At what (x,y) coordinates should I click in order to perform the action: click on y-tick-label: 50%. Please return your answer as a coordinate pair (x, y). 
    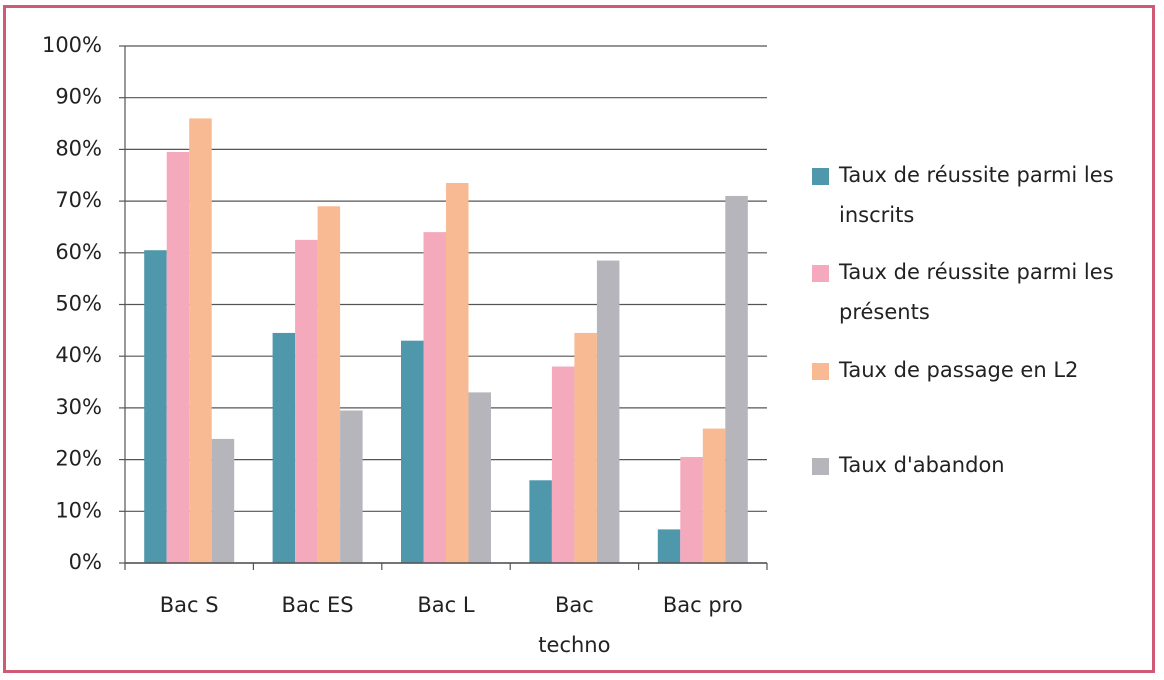
    Looking at the image, I should click on (78, 304).